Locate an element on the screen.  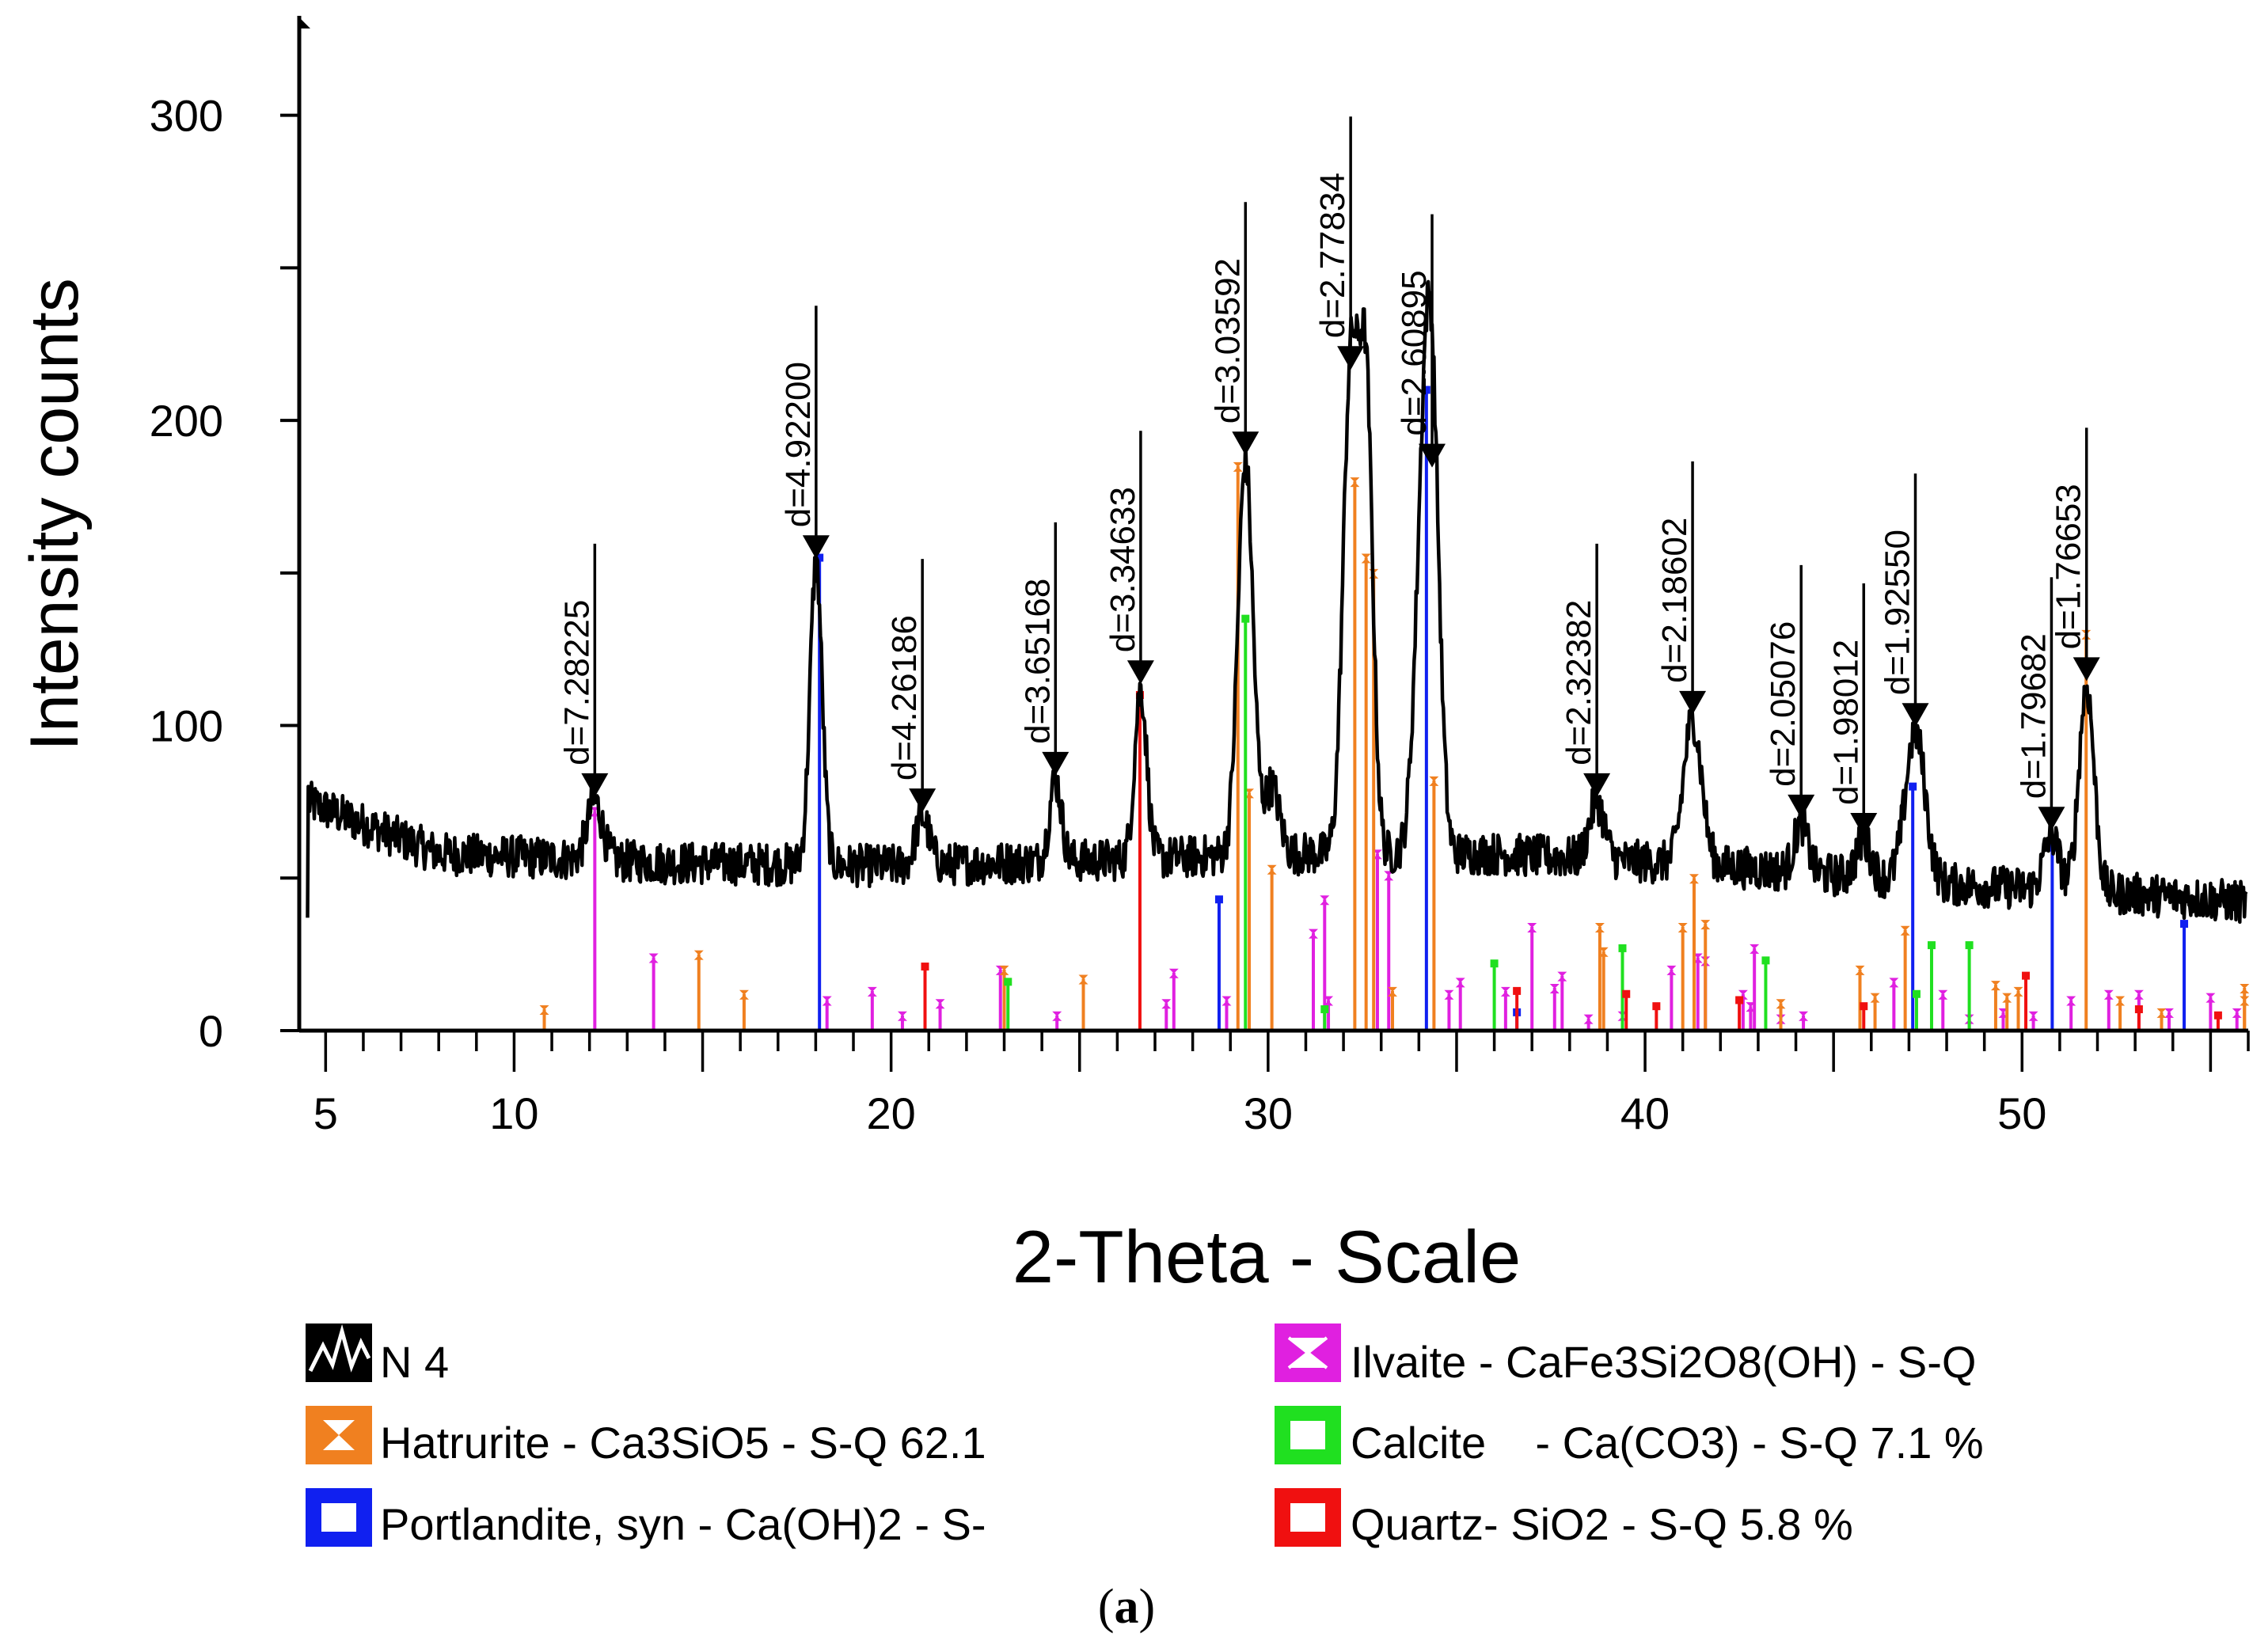
y-tick-label: 300 is located at coordinates (186, 116).